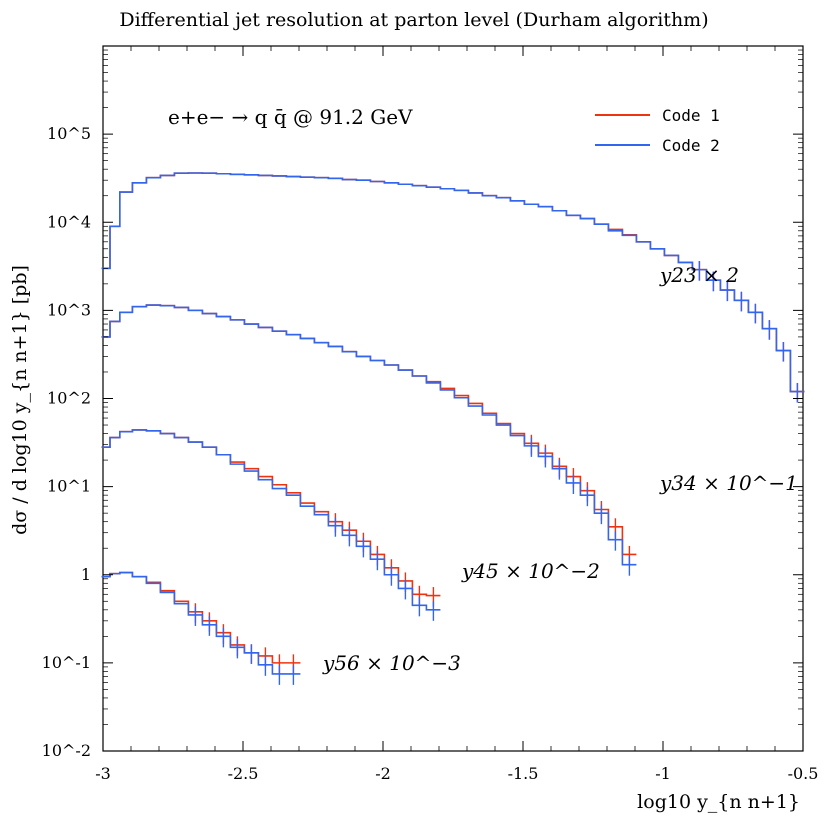 Image resolution: width=830 pixels, height=820 pixels. What do you see at coordinates (66, 662) in the screenshot?
I see `y-tick-label: 10^-1` at bounding box center [66, 662].